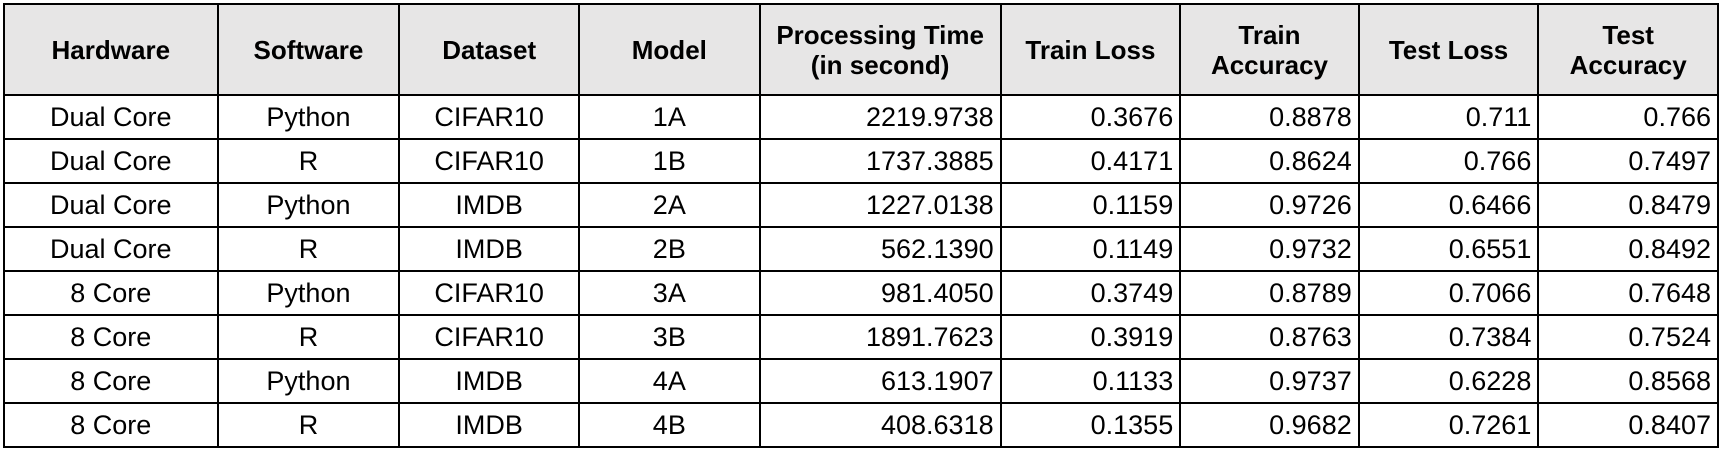 This screenshot has height=454, width=1722. What do you see at coordinates (111, 49) in the screenshot?
I see `header-hardware: Hardware` at bounding box center [111, 49].